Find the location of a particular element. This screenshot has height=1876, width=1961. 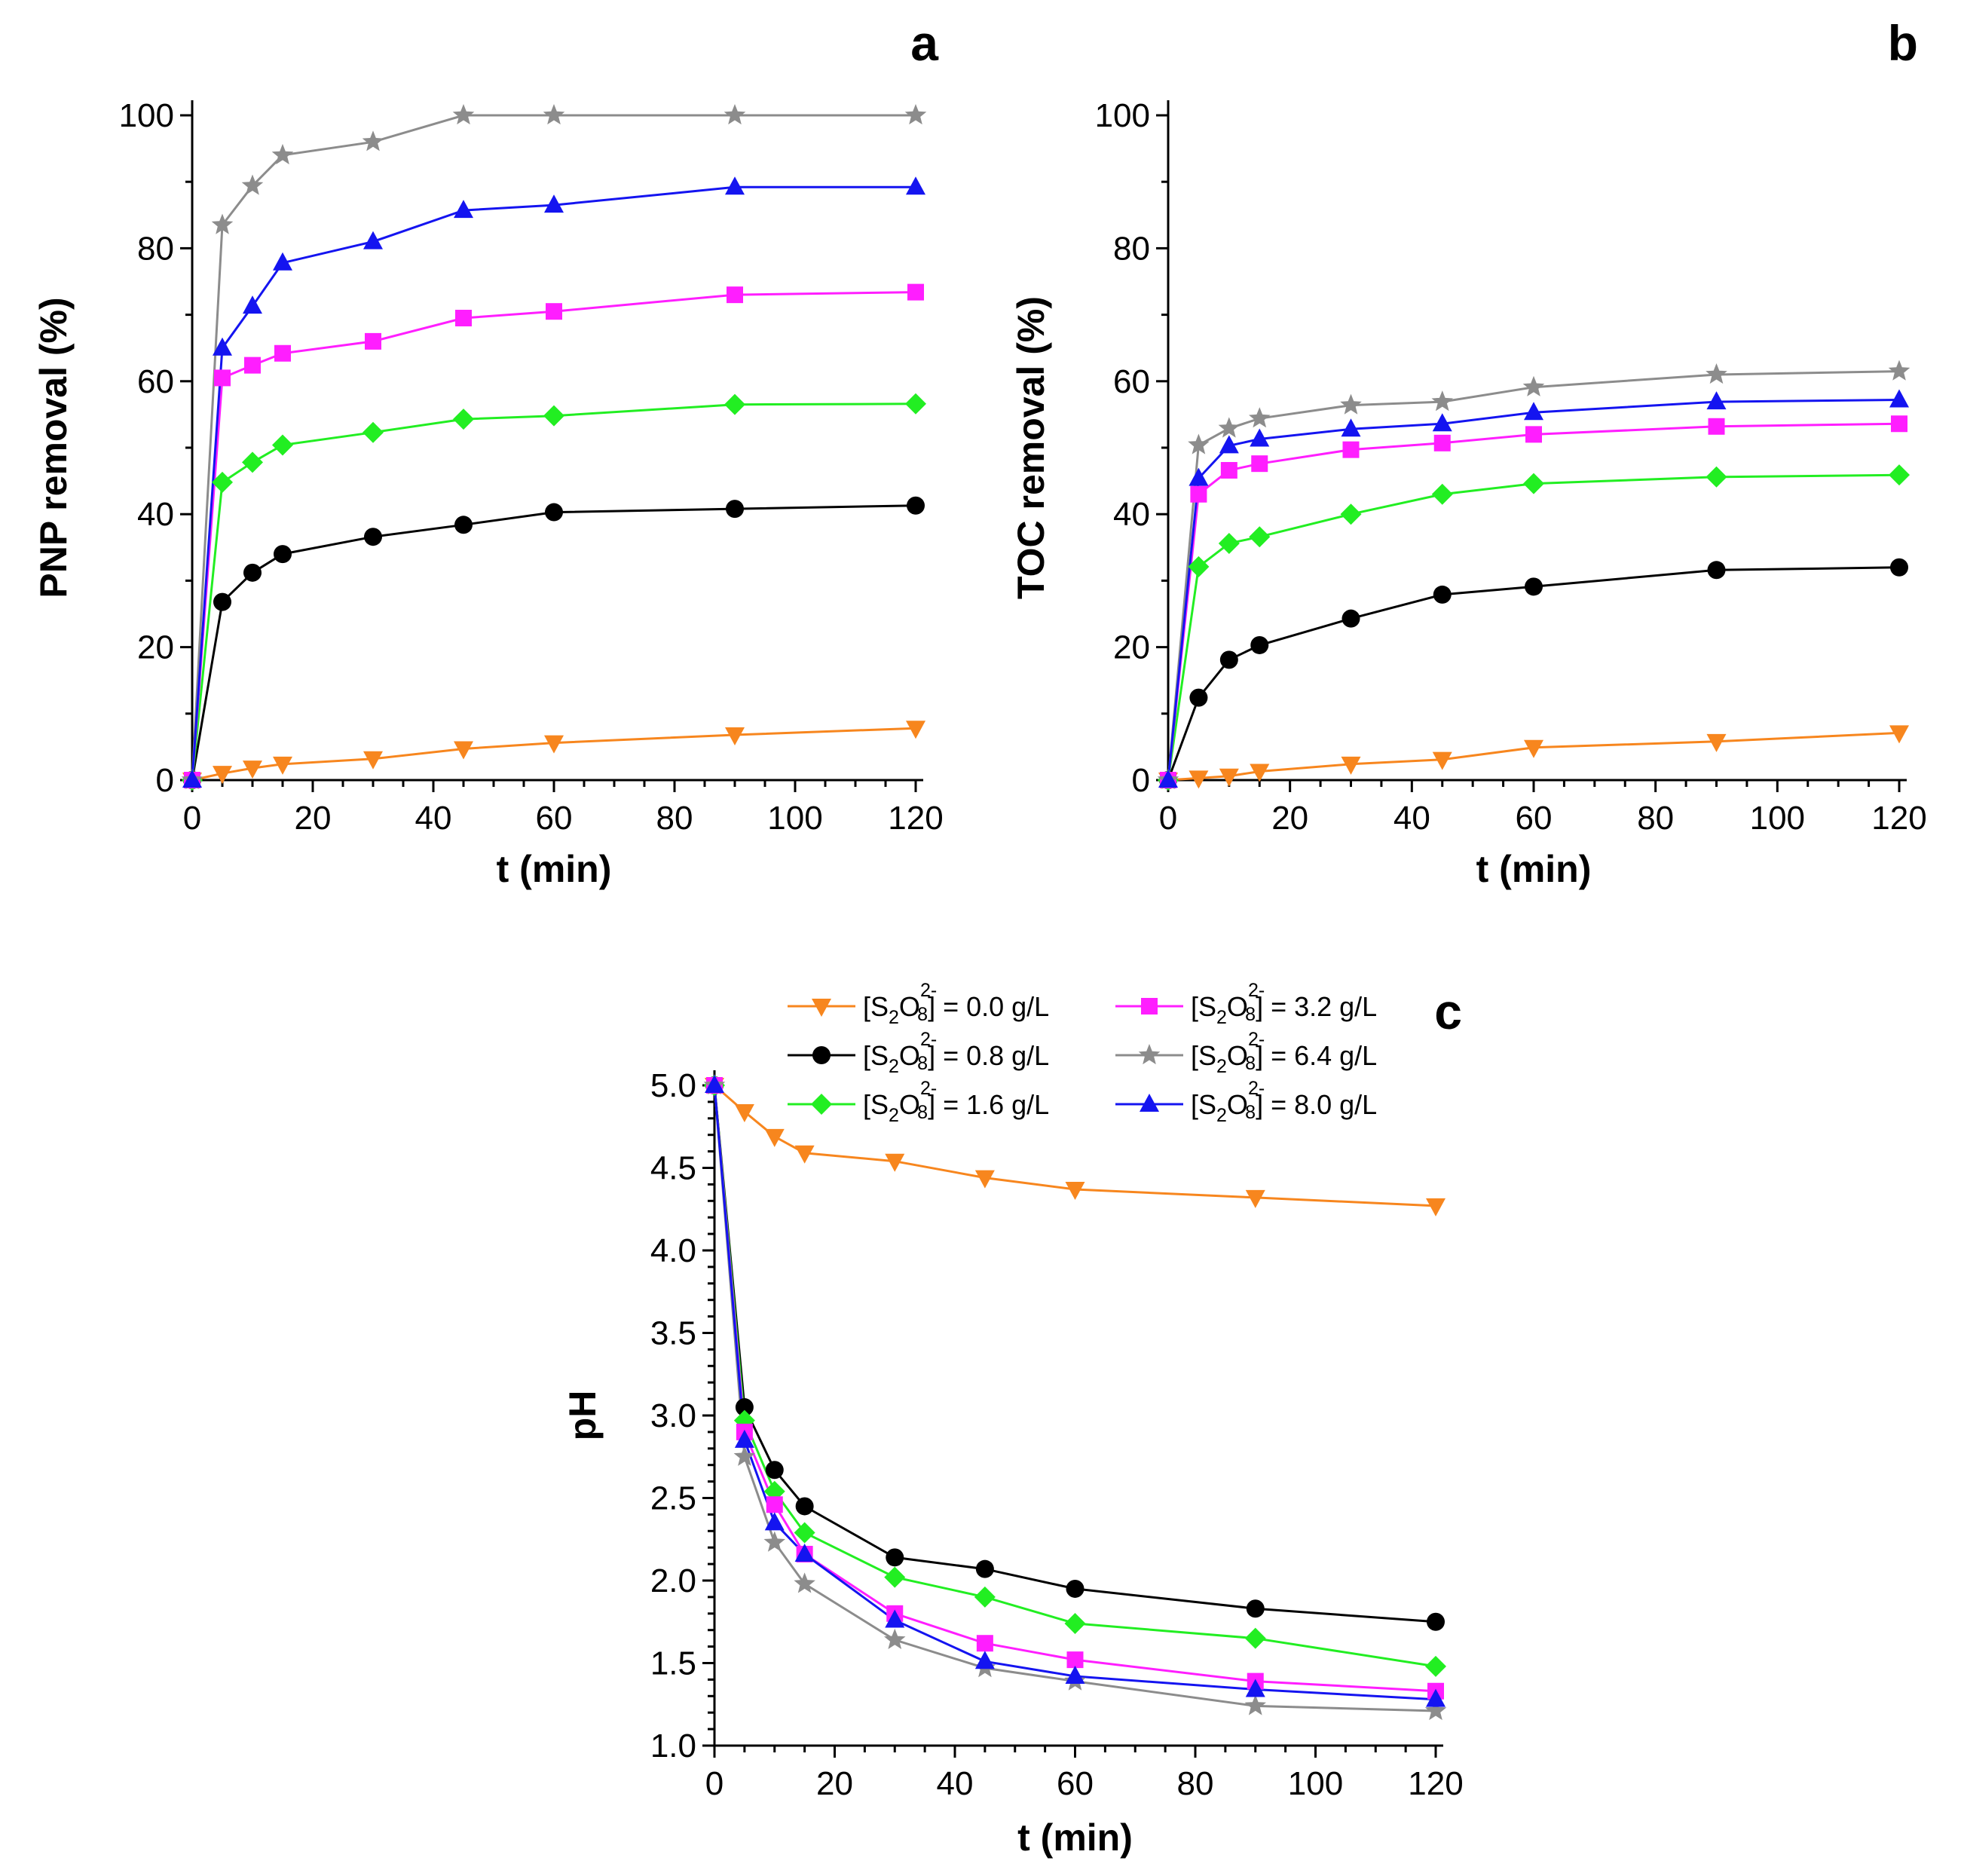

legend-item-s32: [S2O2- 8] = 3.2 g/L is located at coordinates (1246, 1004).